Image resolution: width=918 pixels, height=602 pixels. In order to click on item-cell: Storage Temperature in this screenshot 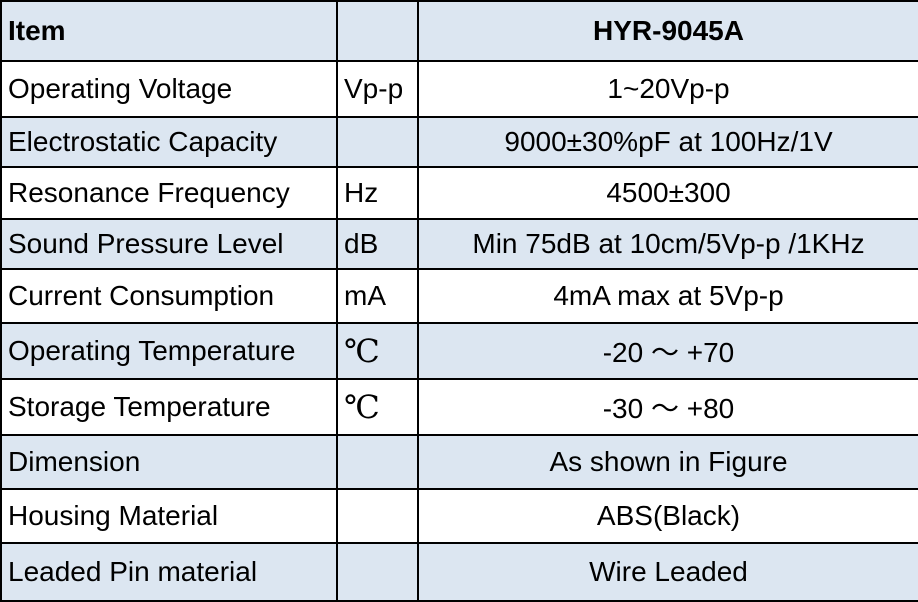, I will do `click(169, 407)`.